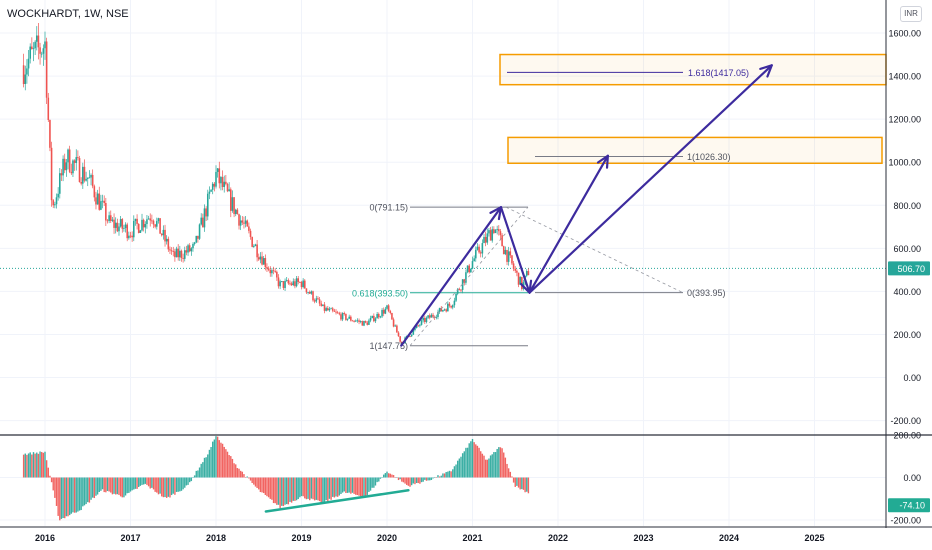 The image size is (932, 550). Describe the element at coordinates (911, 14) in the screenshot. I see `currency-badge: INR` at that location.